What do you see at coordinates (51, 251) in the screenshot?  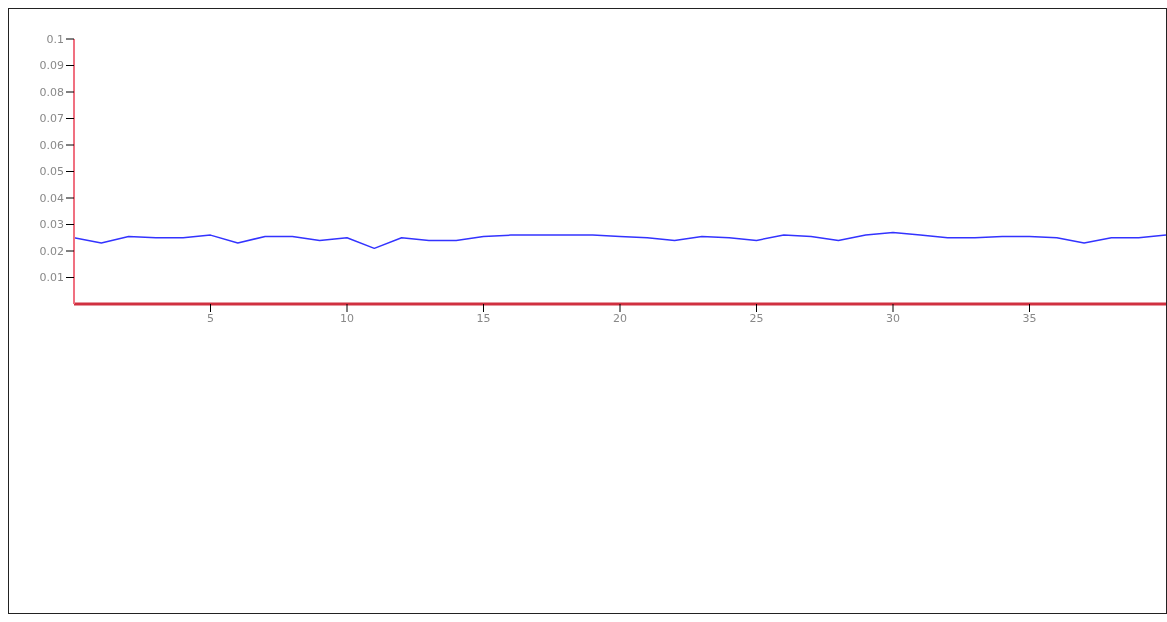 I see `y-tick-label: 0.02` at bounding box center [51, 251].